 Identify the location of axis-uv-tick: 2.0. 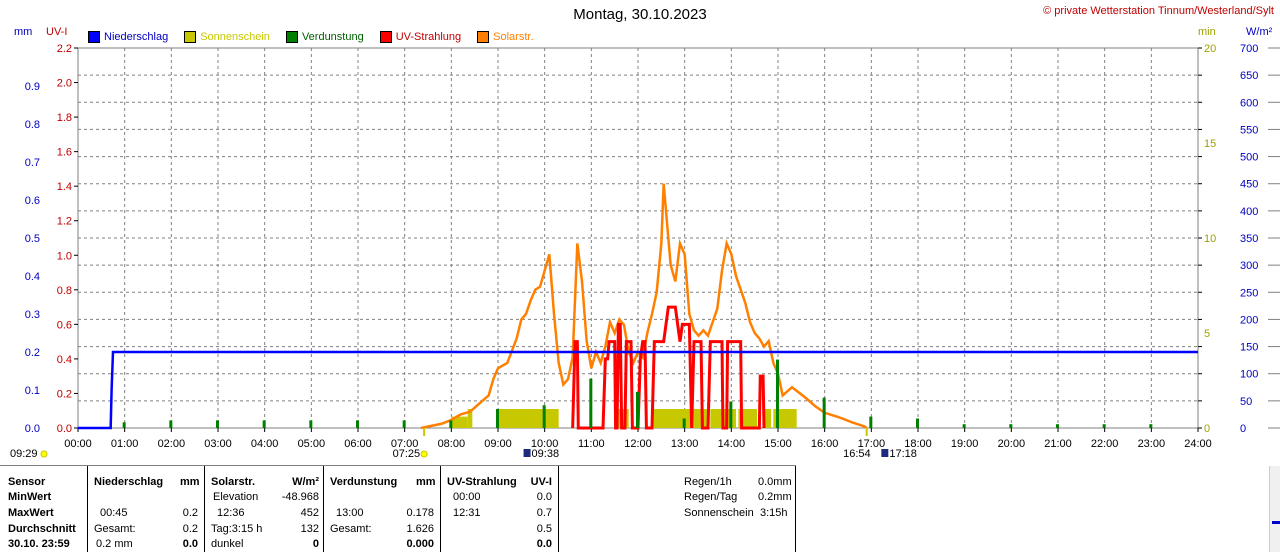
(64, 84).